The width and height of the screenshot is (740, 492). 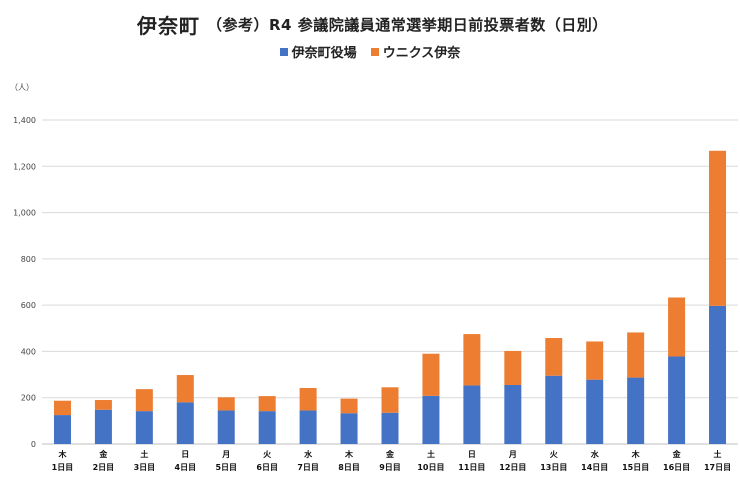 I want to click on x-tick-day: 5日目, so click(x=226, y=467).